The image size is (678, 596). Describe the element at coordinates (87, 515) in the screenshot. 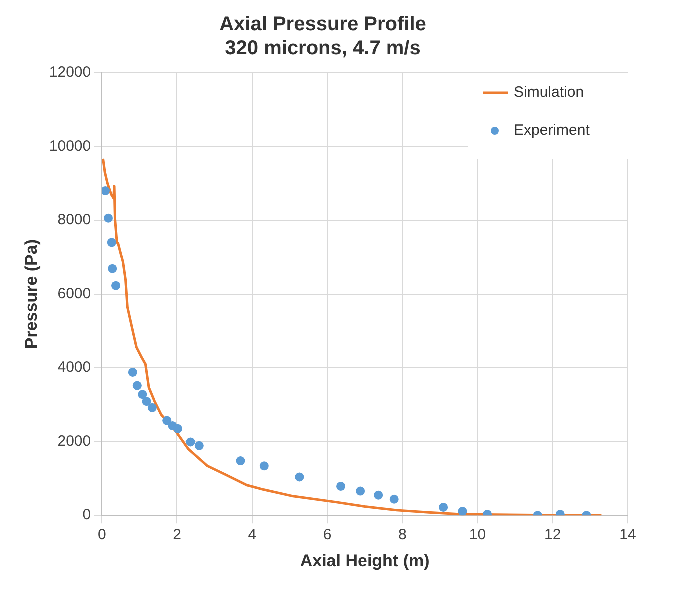

I see `y-tick-label: 0` at that location.